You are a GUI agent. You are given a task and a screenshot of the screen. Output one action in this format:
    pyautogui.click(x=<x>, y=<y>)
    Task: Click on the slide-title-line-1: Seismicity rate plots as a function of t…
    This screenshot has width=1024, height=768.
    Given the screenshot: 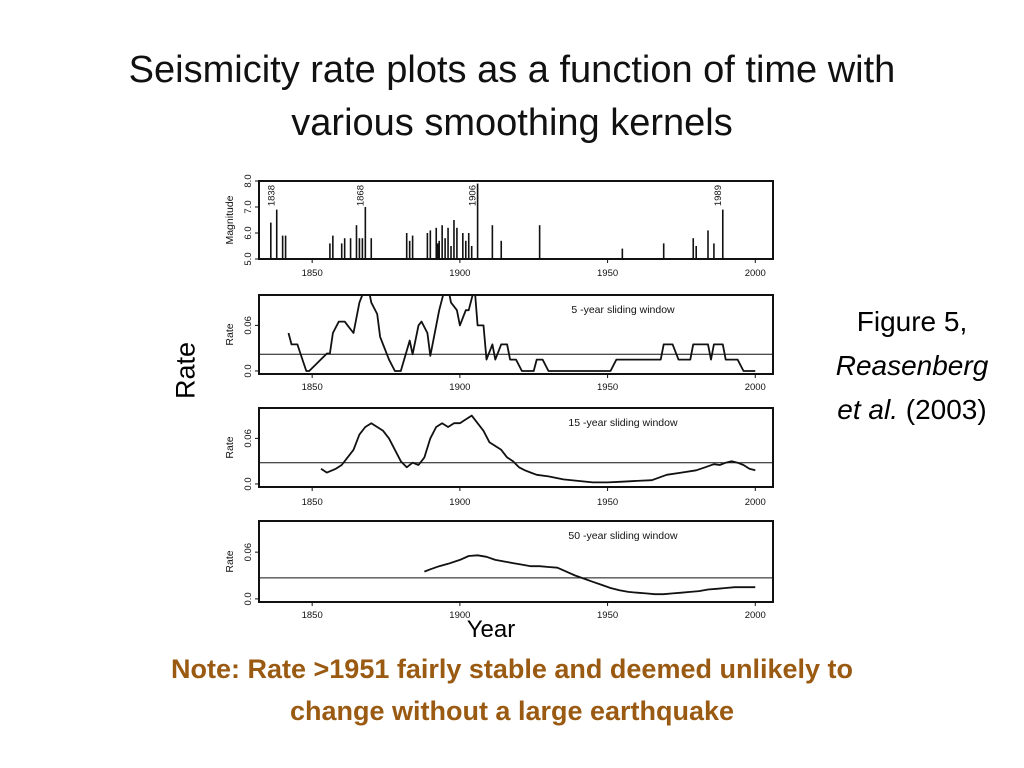 What is the action you would take?
    pyautogui.click(x=512, y=70)
    